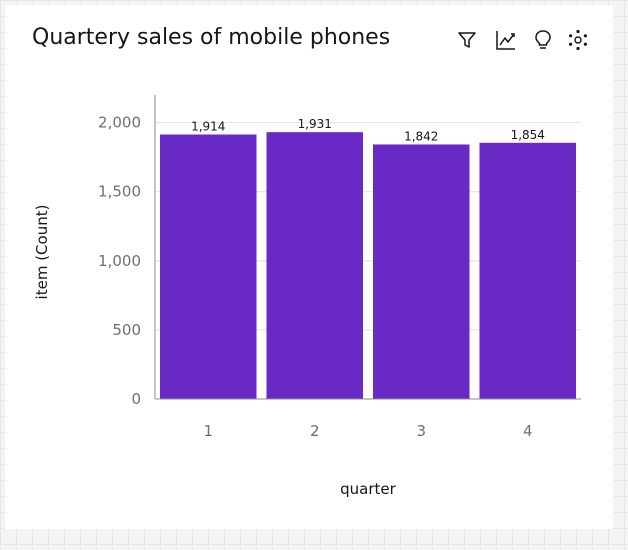 This screenshot has width=628, height=550. What do you see at coordinates (126, 330) in the screenshot?
I see `y-tick-label: 500` at bounding box center [126, 330].